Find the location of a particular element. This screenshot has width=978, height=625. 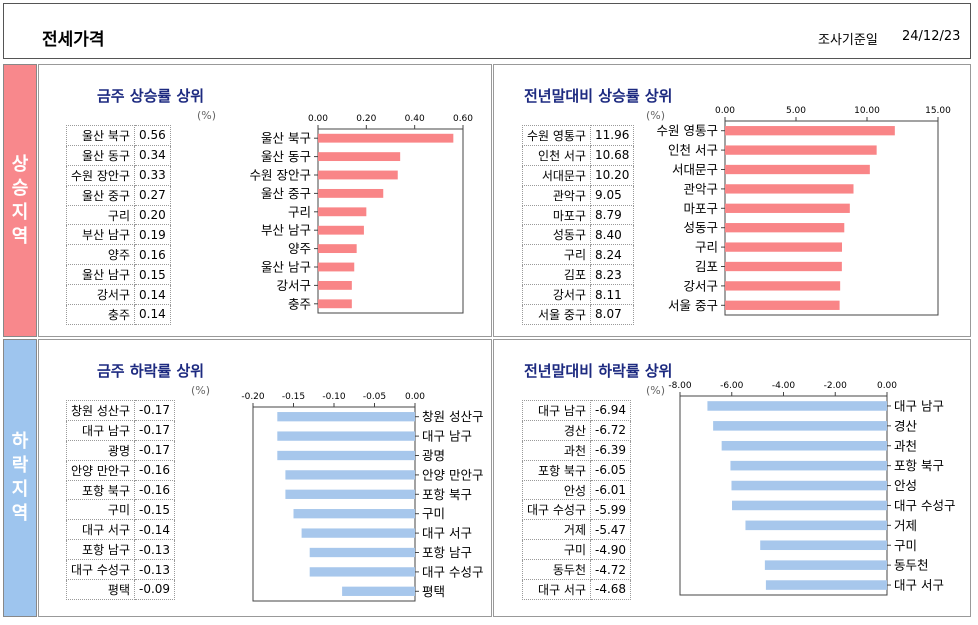

rate-value-cell: -0.17 is located at coordinates (155, 430).